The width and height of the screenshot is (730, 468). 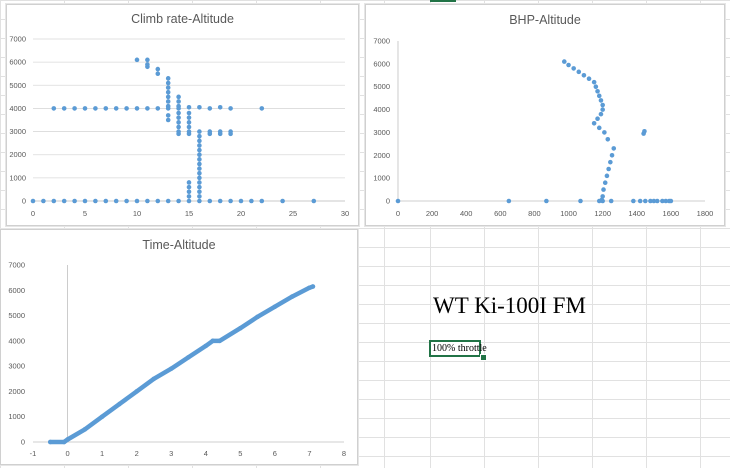 I want to click on y-tick-label: 1000, so click(x=381, y=178).